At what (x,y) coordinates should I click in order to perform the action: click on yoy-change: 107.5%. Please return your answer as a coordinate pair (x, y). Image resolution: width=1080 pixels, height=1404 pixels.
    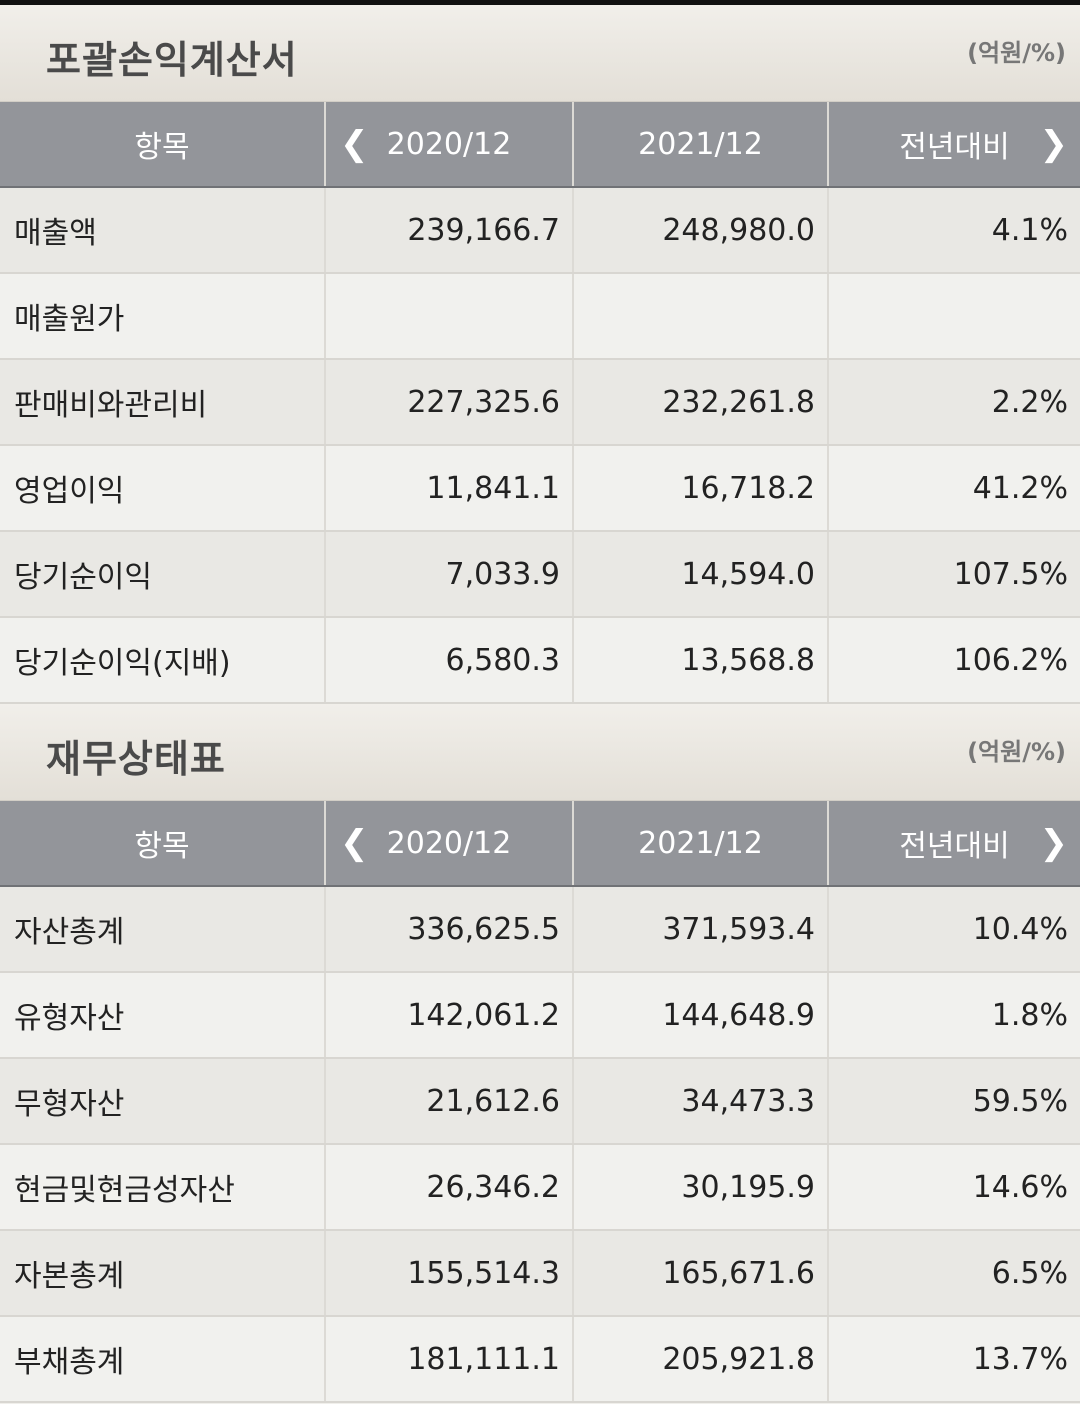
    Looking at the image, I should click on (954, 574).